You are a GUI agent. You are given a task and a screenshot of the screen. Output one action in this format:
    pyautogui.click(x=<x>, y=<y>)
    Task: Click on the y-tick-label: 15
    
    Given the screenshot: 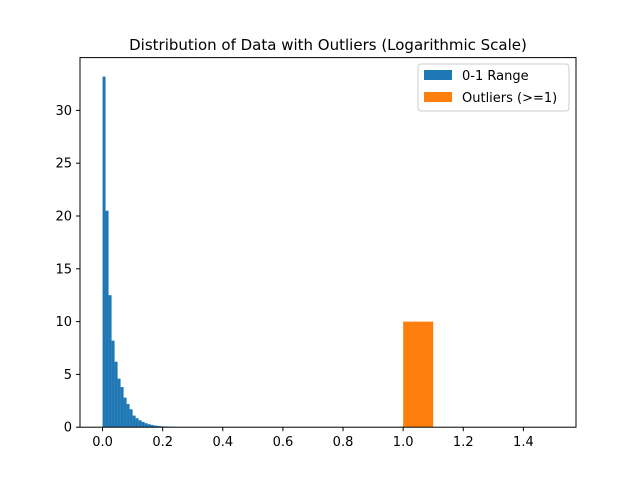 What is the action you would take?
    pyautogui.click(x=63, y=269)
    